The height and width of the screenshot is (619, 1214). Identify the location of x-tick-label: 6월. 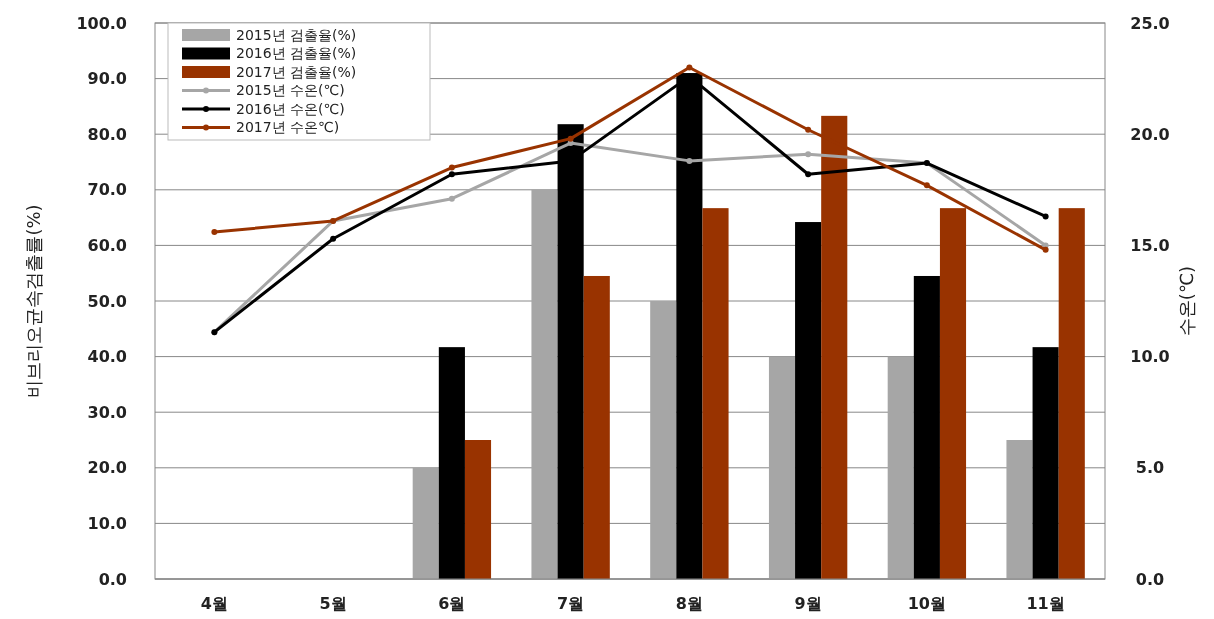
(452, 603).